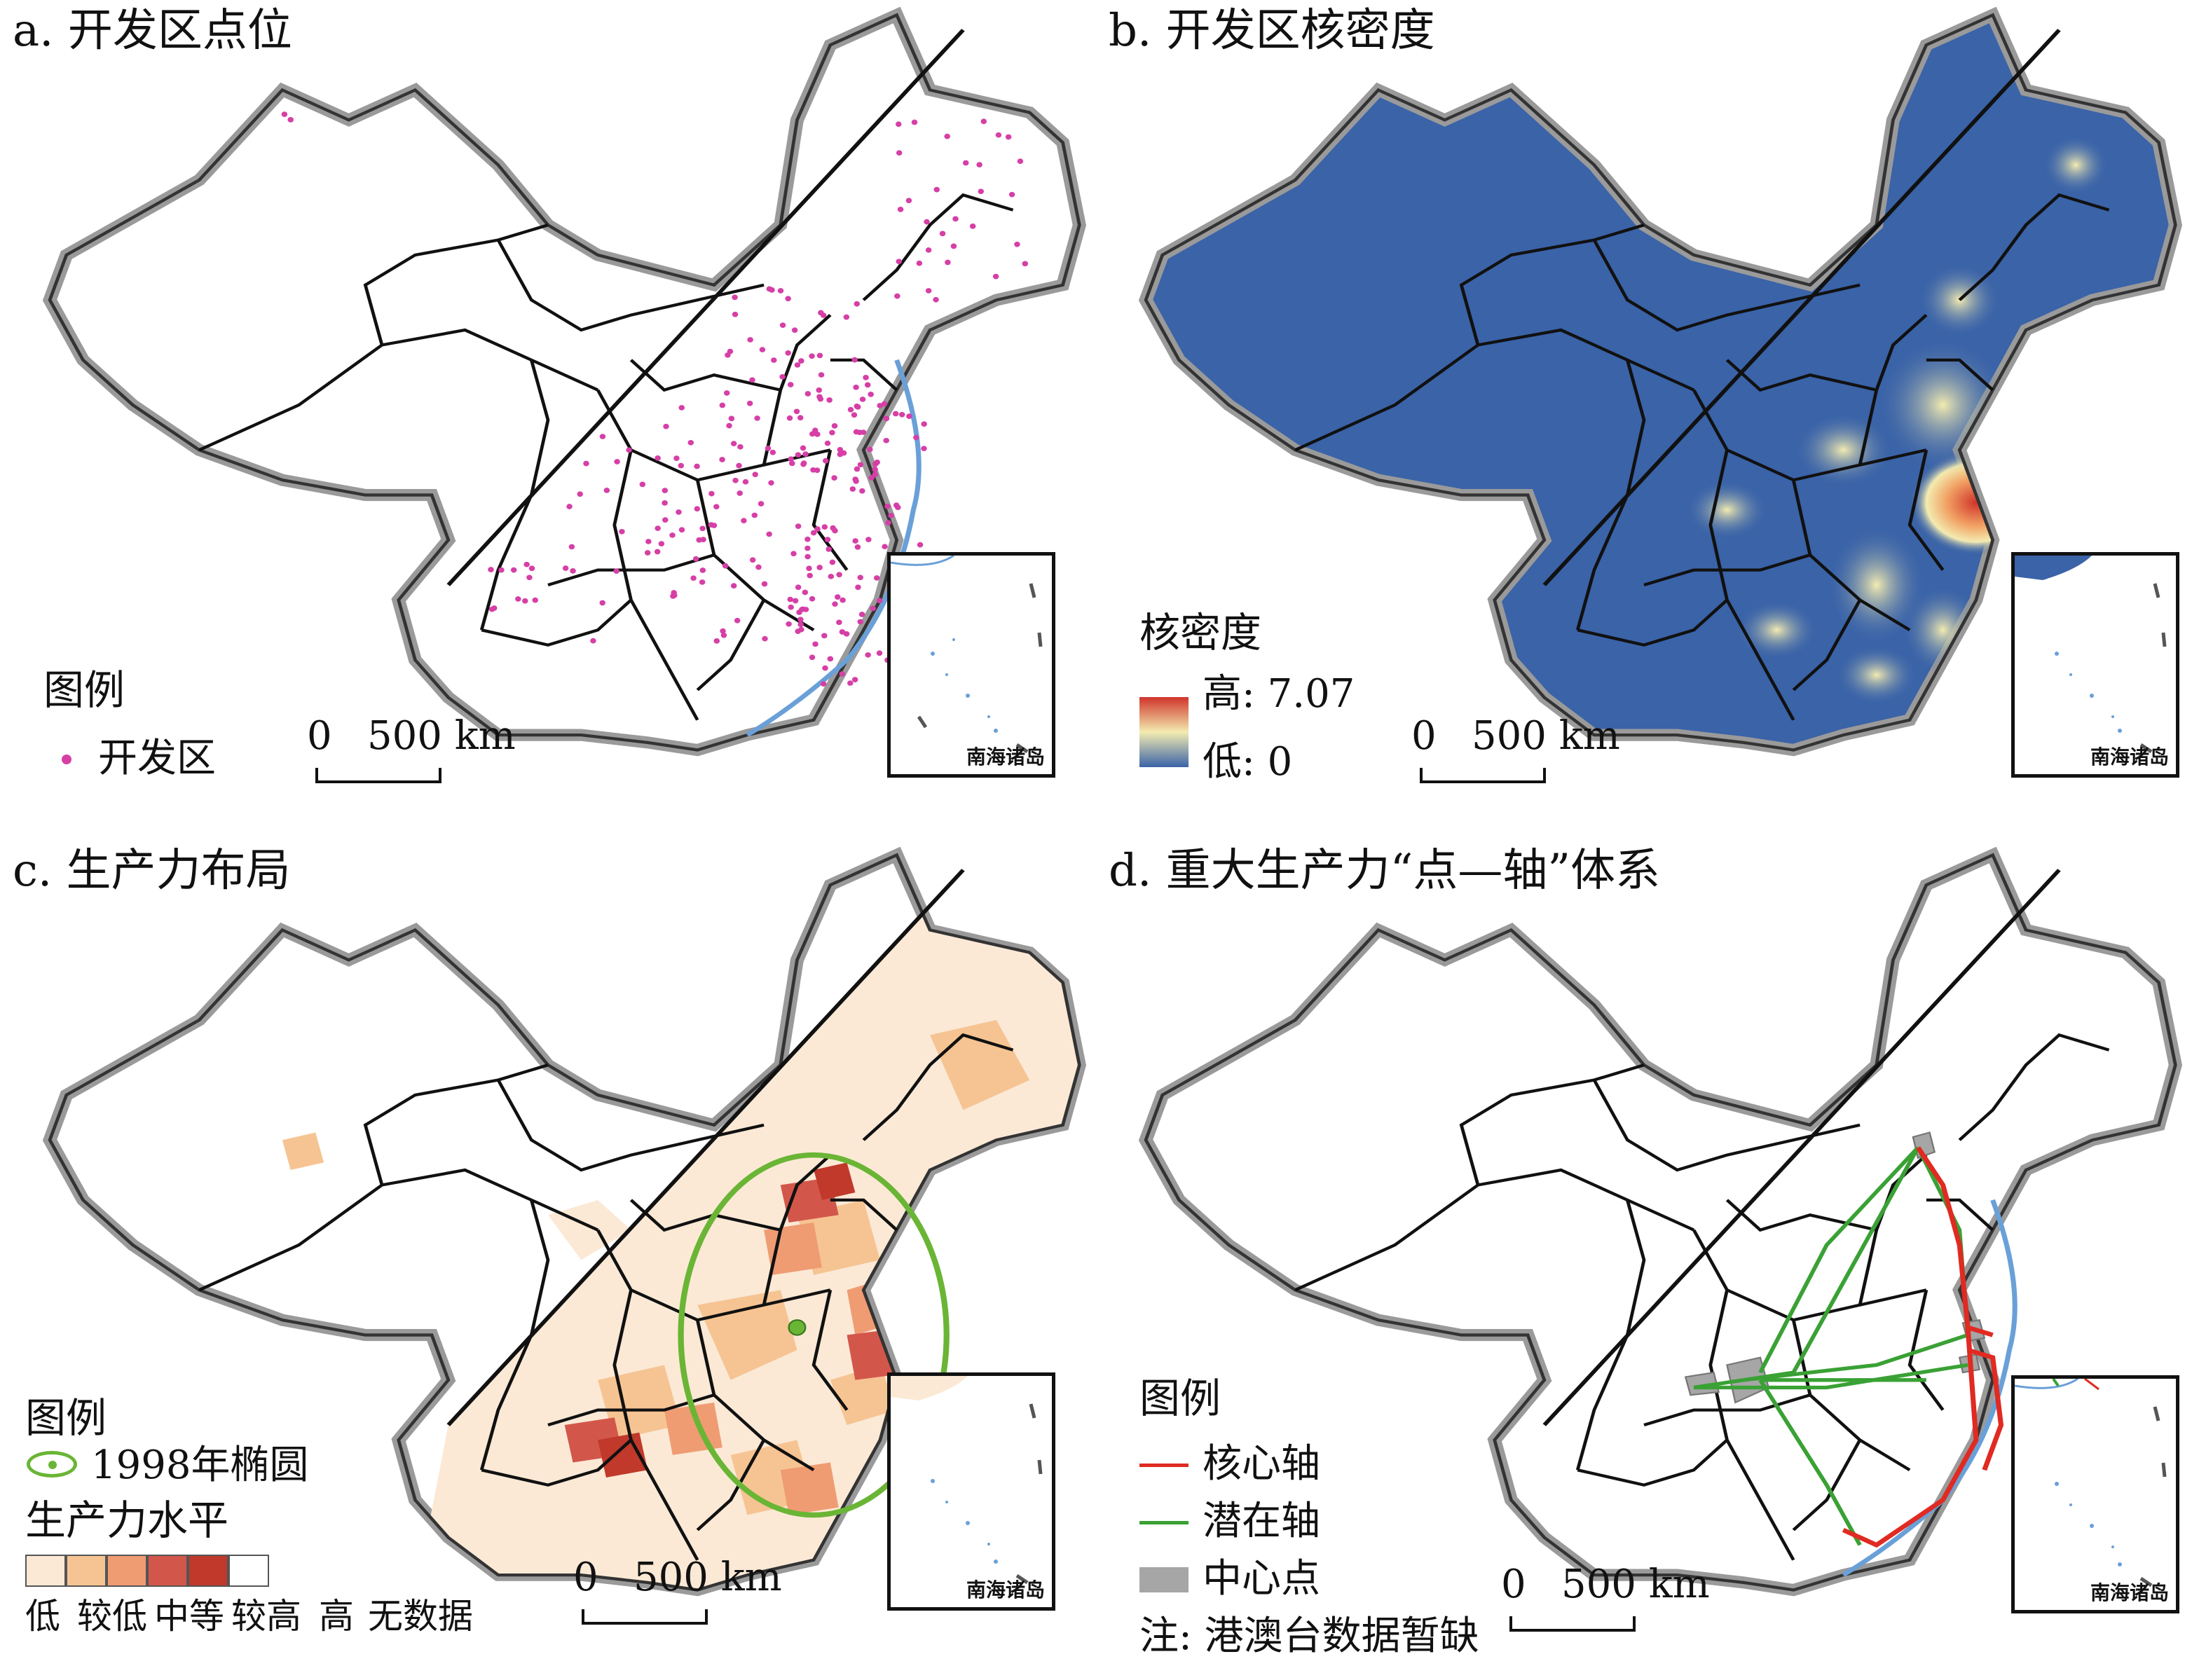 Image resolution: width=2192 pixels, height=1680 pixels. Describe the element at coordinates (52, 1465) in the screenshot. I see `ellipse-legend-symbol` at that location.